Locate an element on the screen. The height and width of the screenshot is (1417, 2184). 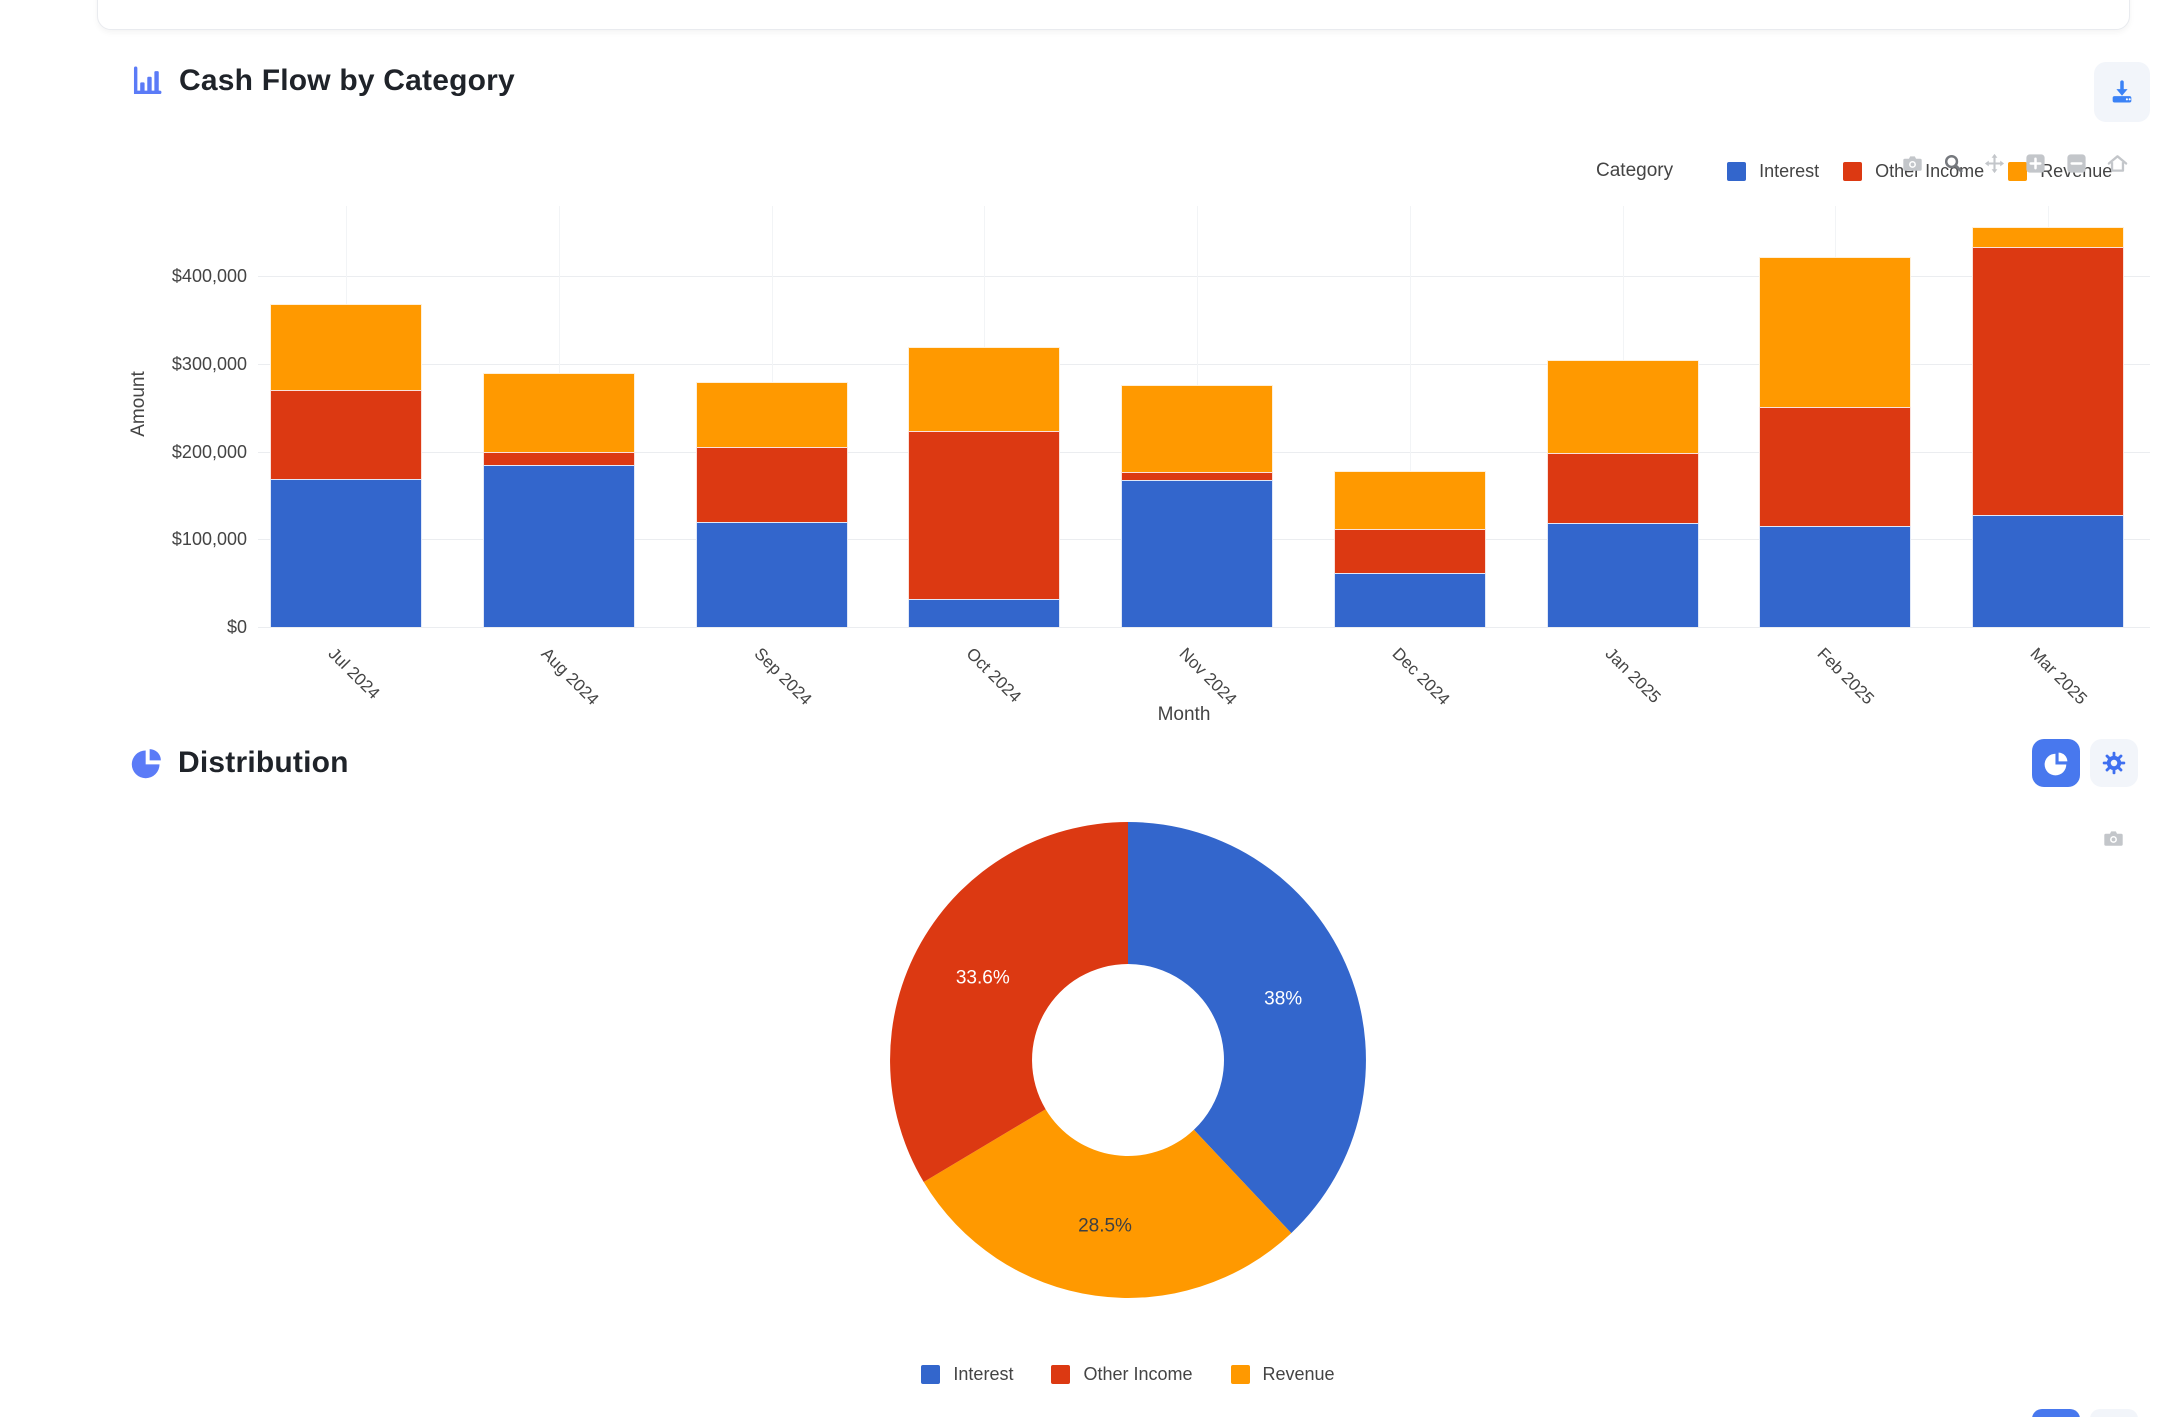
y-tick-label: $300,000 is located at coordinates (209, 363).